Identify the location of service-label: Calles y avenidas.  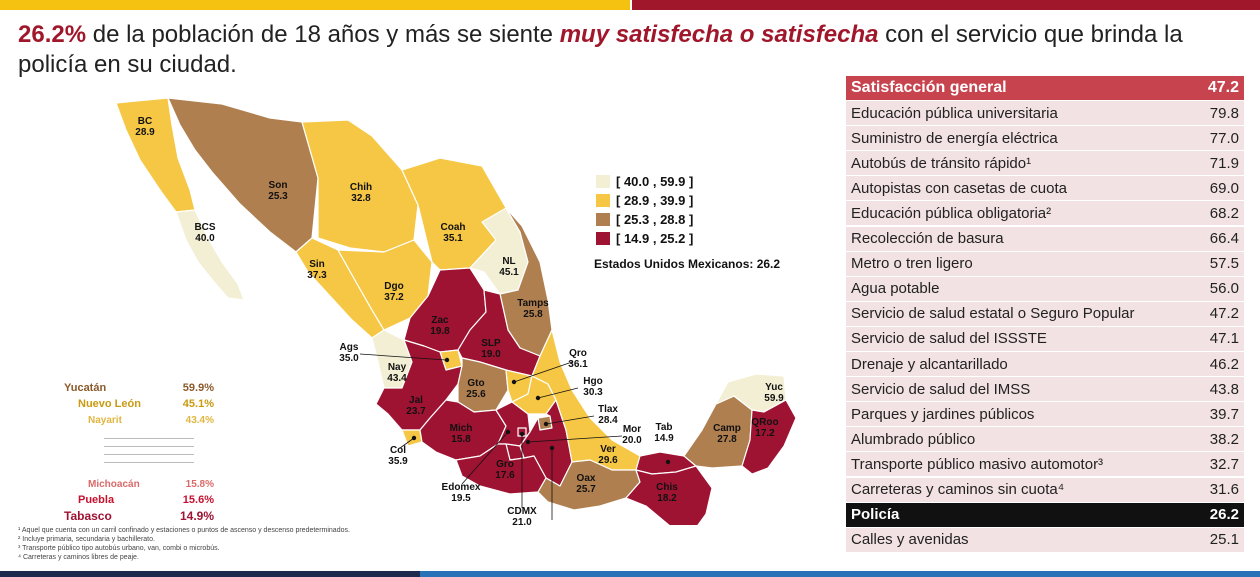
(910, 540).